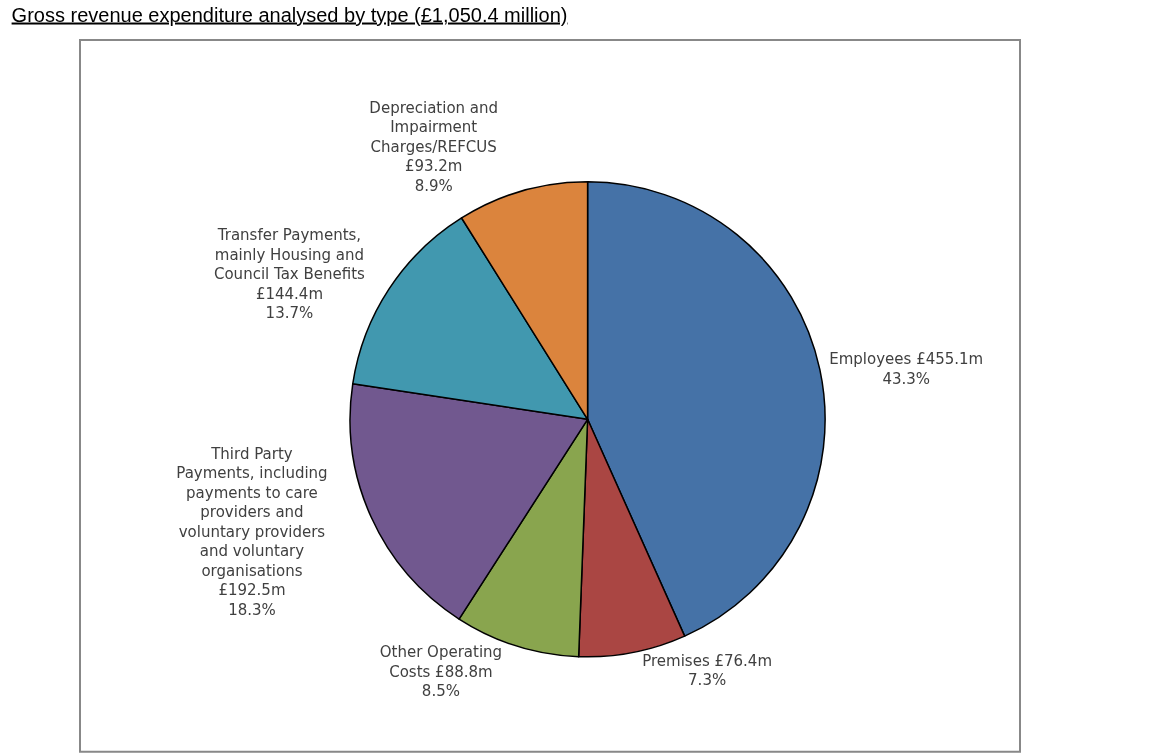 Image resolution: width=1160 pixels, height=753 pixels. What do you see at coordinates (906, 359) in the screenshot?
I see `slice-label: Employees £455.1m` at bounding box center [906, 359].